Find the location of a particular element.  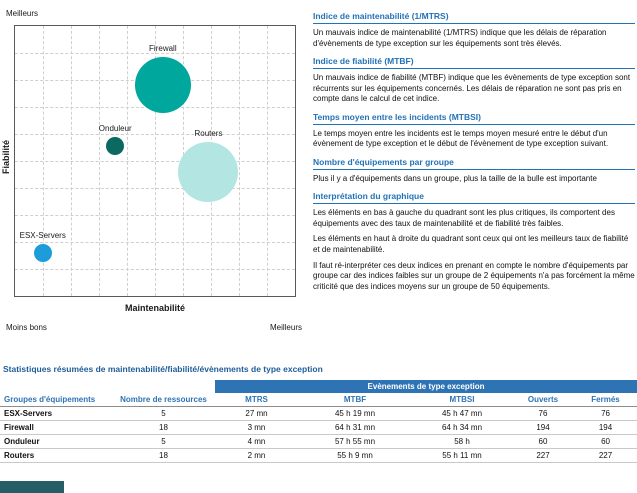

bubble-label: Onduleur is located at coordinates (115, 129).